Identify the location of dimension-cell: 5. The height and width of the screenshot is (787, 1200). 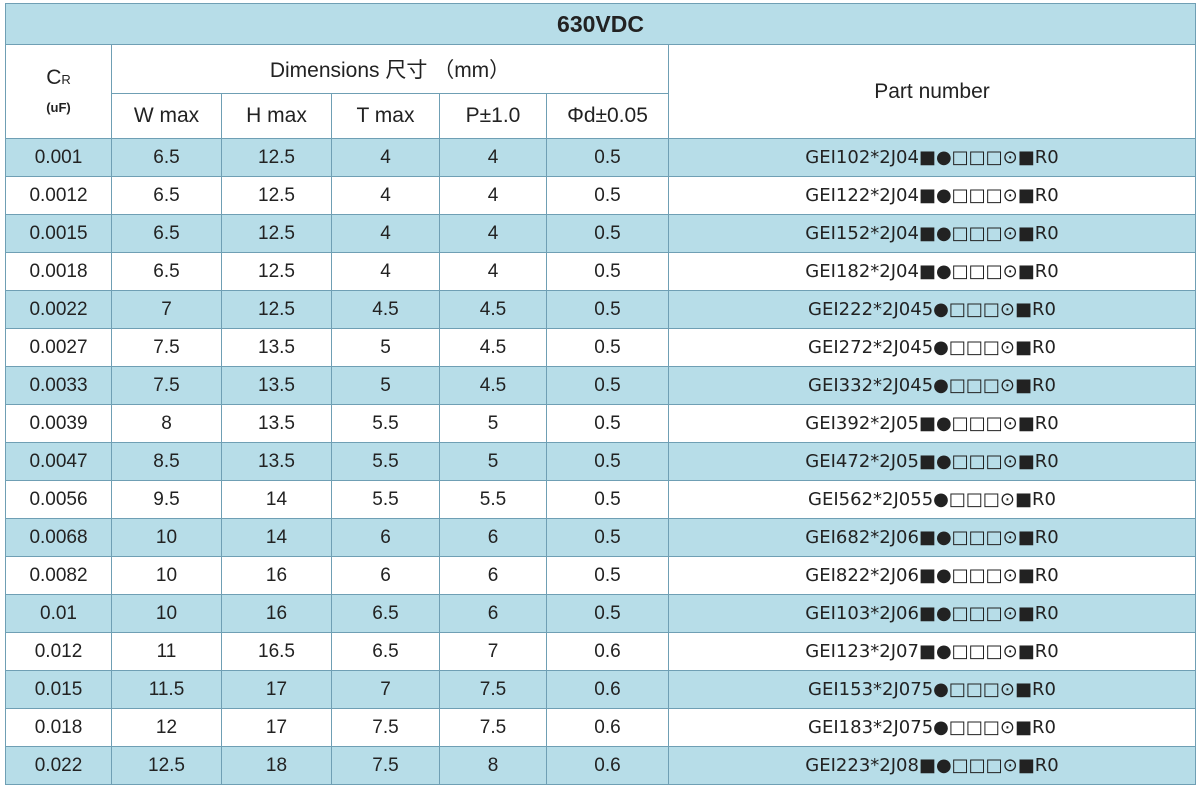
(385, 347).